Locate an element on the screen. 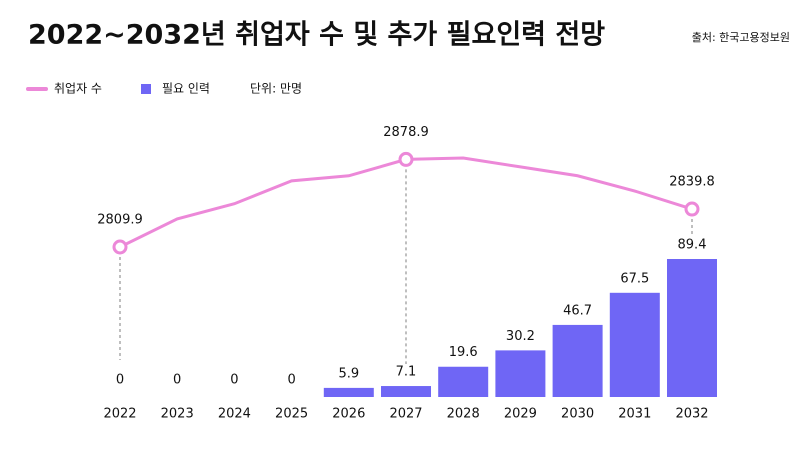 The image size is (810, 455). legend-label: 취업자 수 is located at coordinates (78, 89).